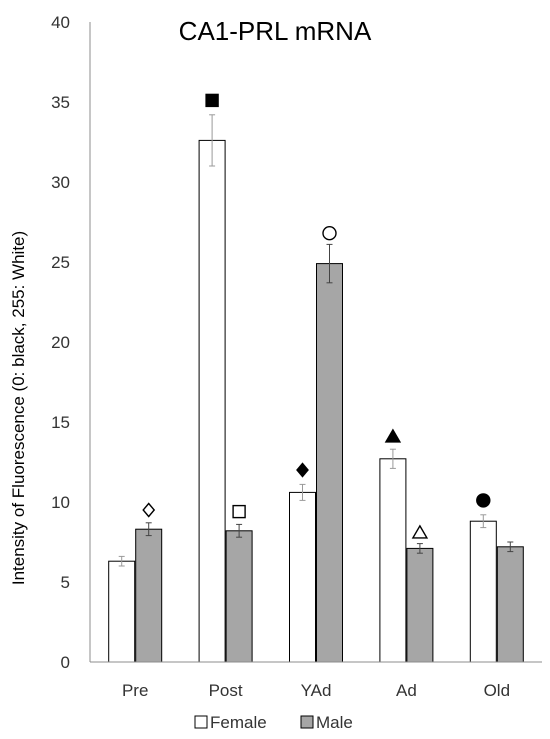 The image size is (550, 739). I want to click on marker-diamond-filled-yad-female, so click(302, 470).